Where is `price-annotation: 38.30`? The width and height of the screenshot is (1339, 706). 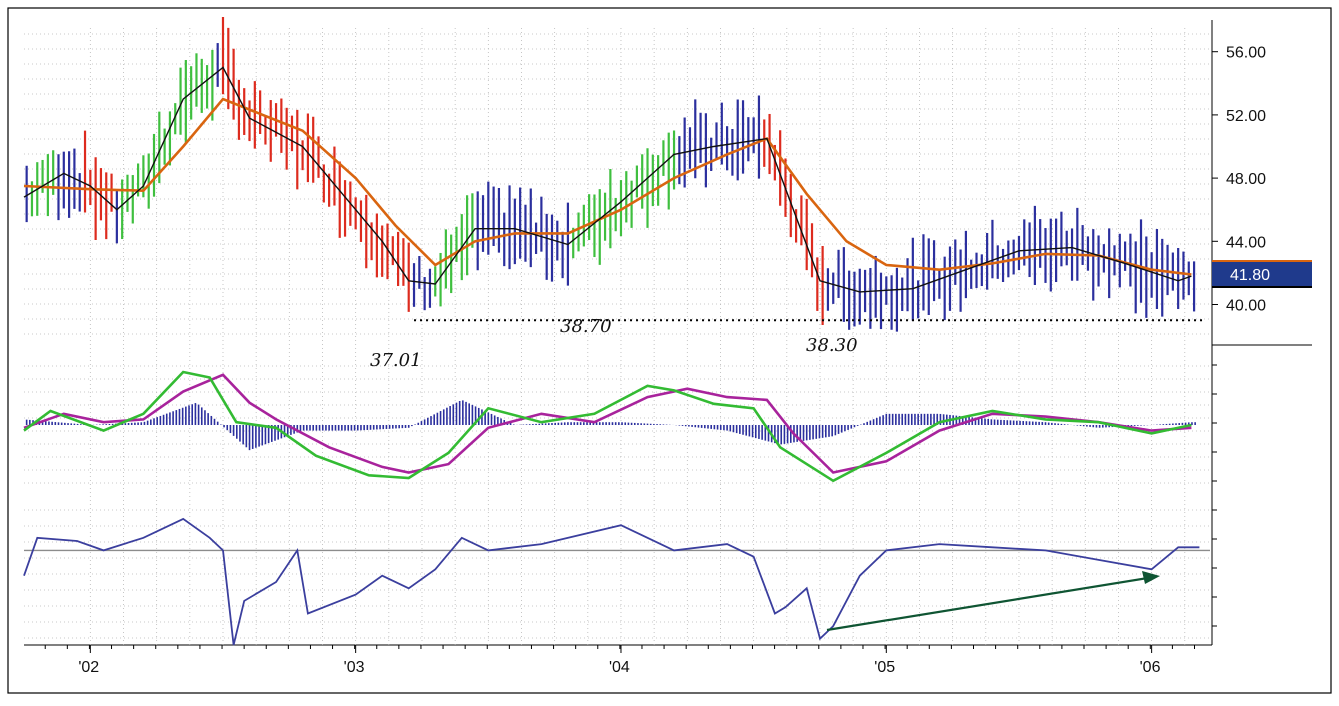 price-annotation: 38.30 is located at coordinates (832, 345).